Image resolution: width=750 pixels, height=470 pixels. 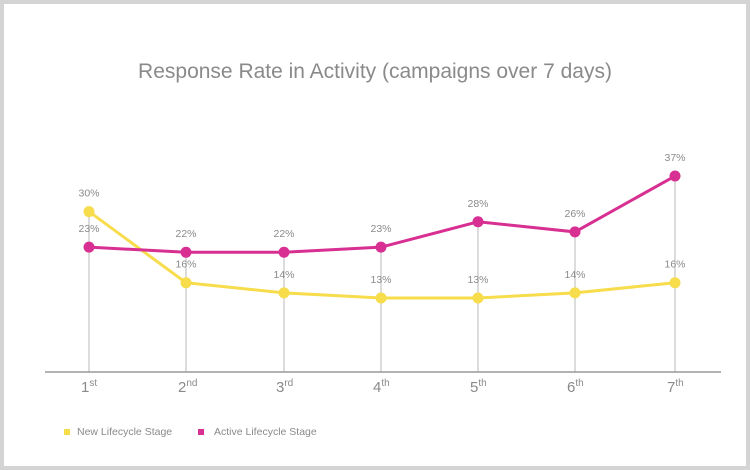 What do you see at coordinates (574, 214) in the screenshot?
I see `data-label: 26%` at bounding box center [574, 214].